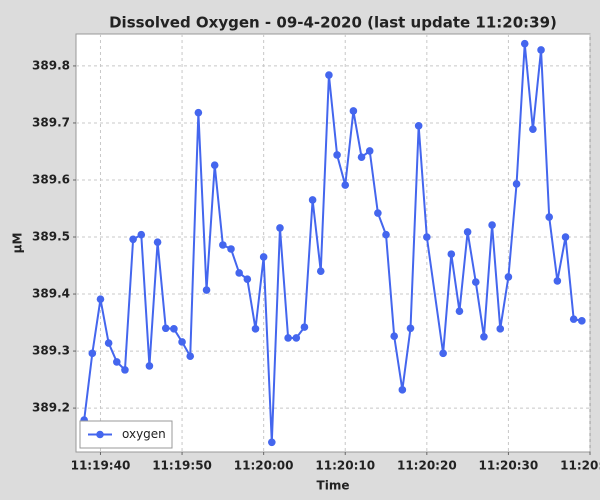  What do you see at coordinates (51, 122) in the screenshot?
I see `y-tick-label: 389.7` at bounding box center [51, 122].